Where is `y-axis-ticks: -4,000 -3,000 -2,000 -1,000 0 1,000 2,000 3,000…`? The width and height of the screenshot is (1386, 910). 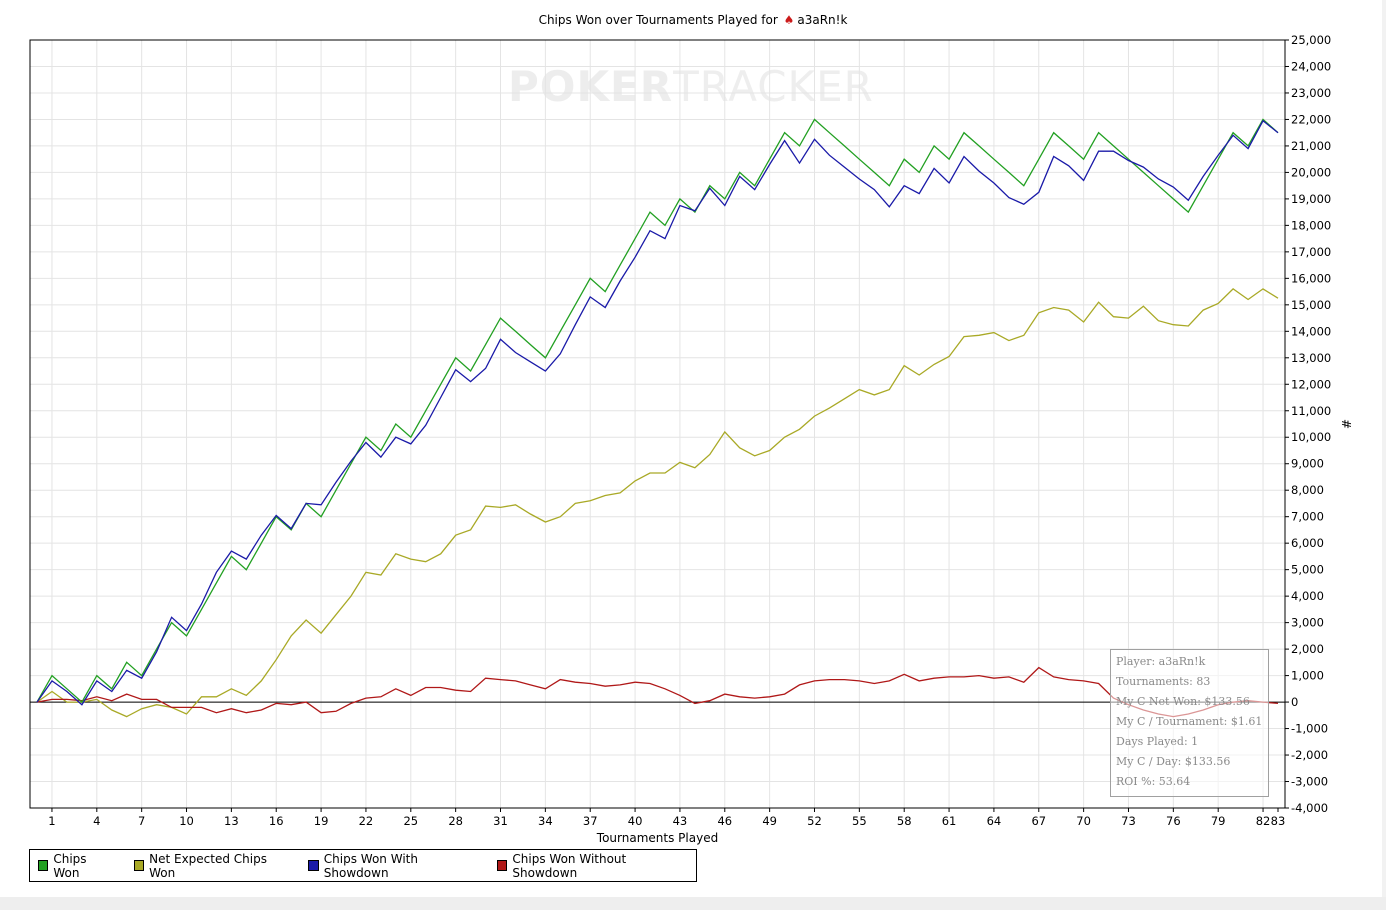
y-axis-ticks: -4,000 -3,000 -2,000 -1,000 0 1,000 2,000 3,000… is located at coordinates (1308, 424).